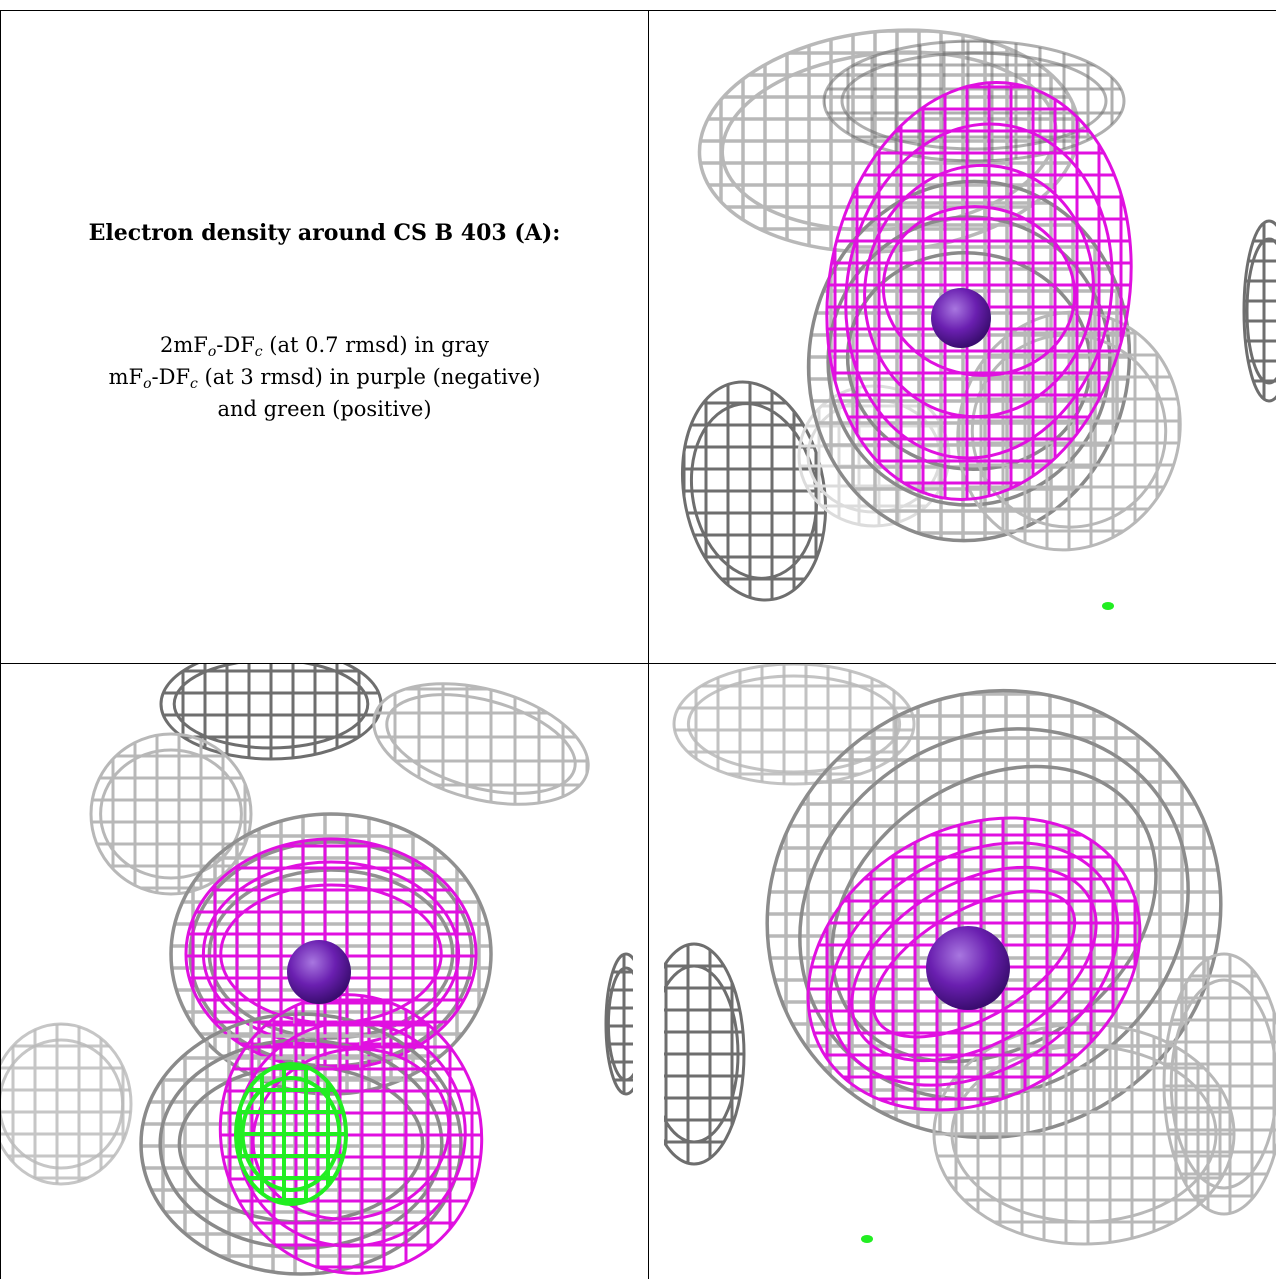 This screenshot has width=1276, height=1279. Describe the element at coordinates (705, 1054) in the screenshot. I see `gray-mesh-left-edge` at that location.